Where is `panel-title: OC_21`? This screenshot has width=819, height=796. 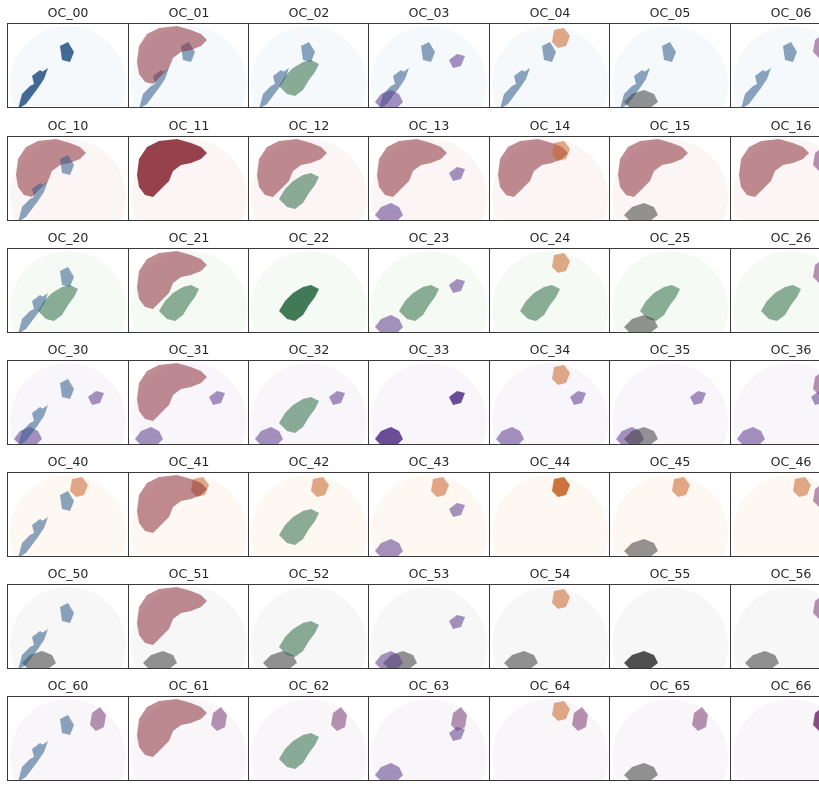
panel-title: OC_21 is located at coordinates (189, 237).